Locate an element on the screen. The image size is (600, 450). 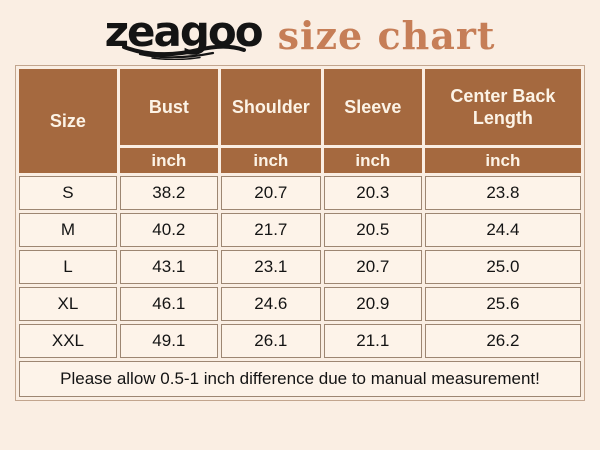
unit-cell-sleeve: inch is located at coordinates (372, 160).